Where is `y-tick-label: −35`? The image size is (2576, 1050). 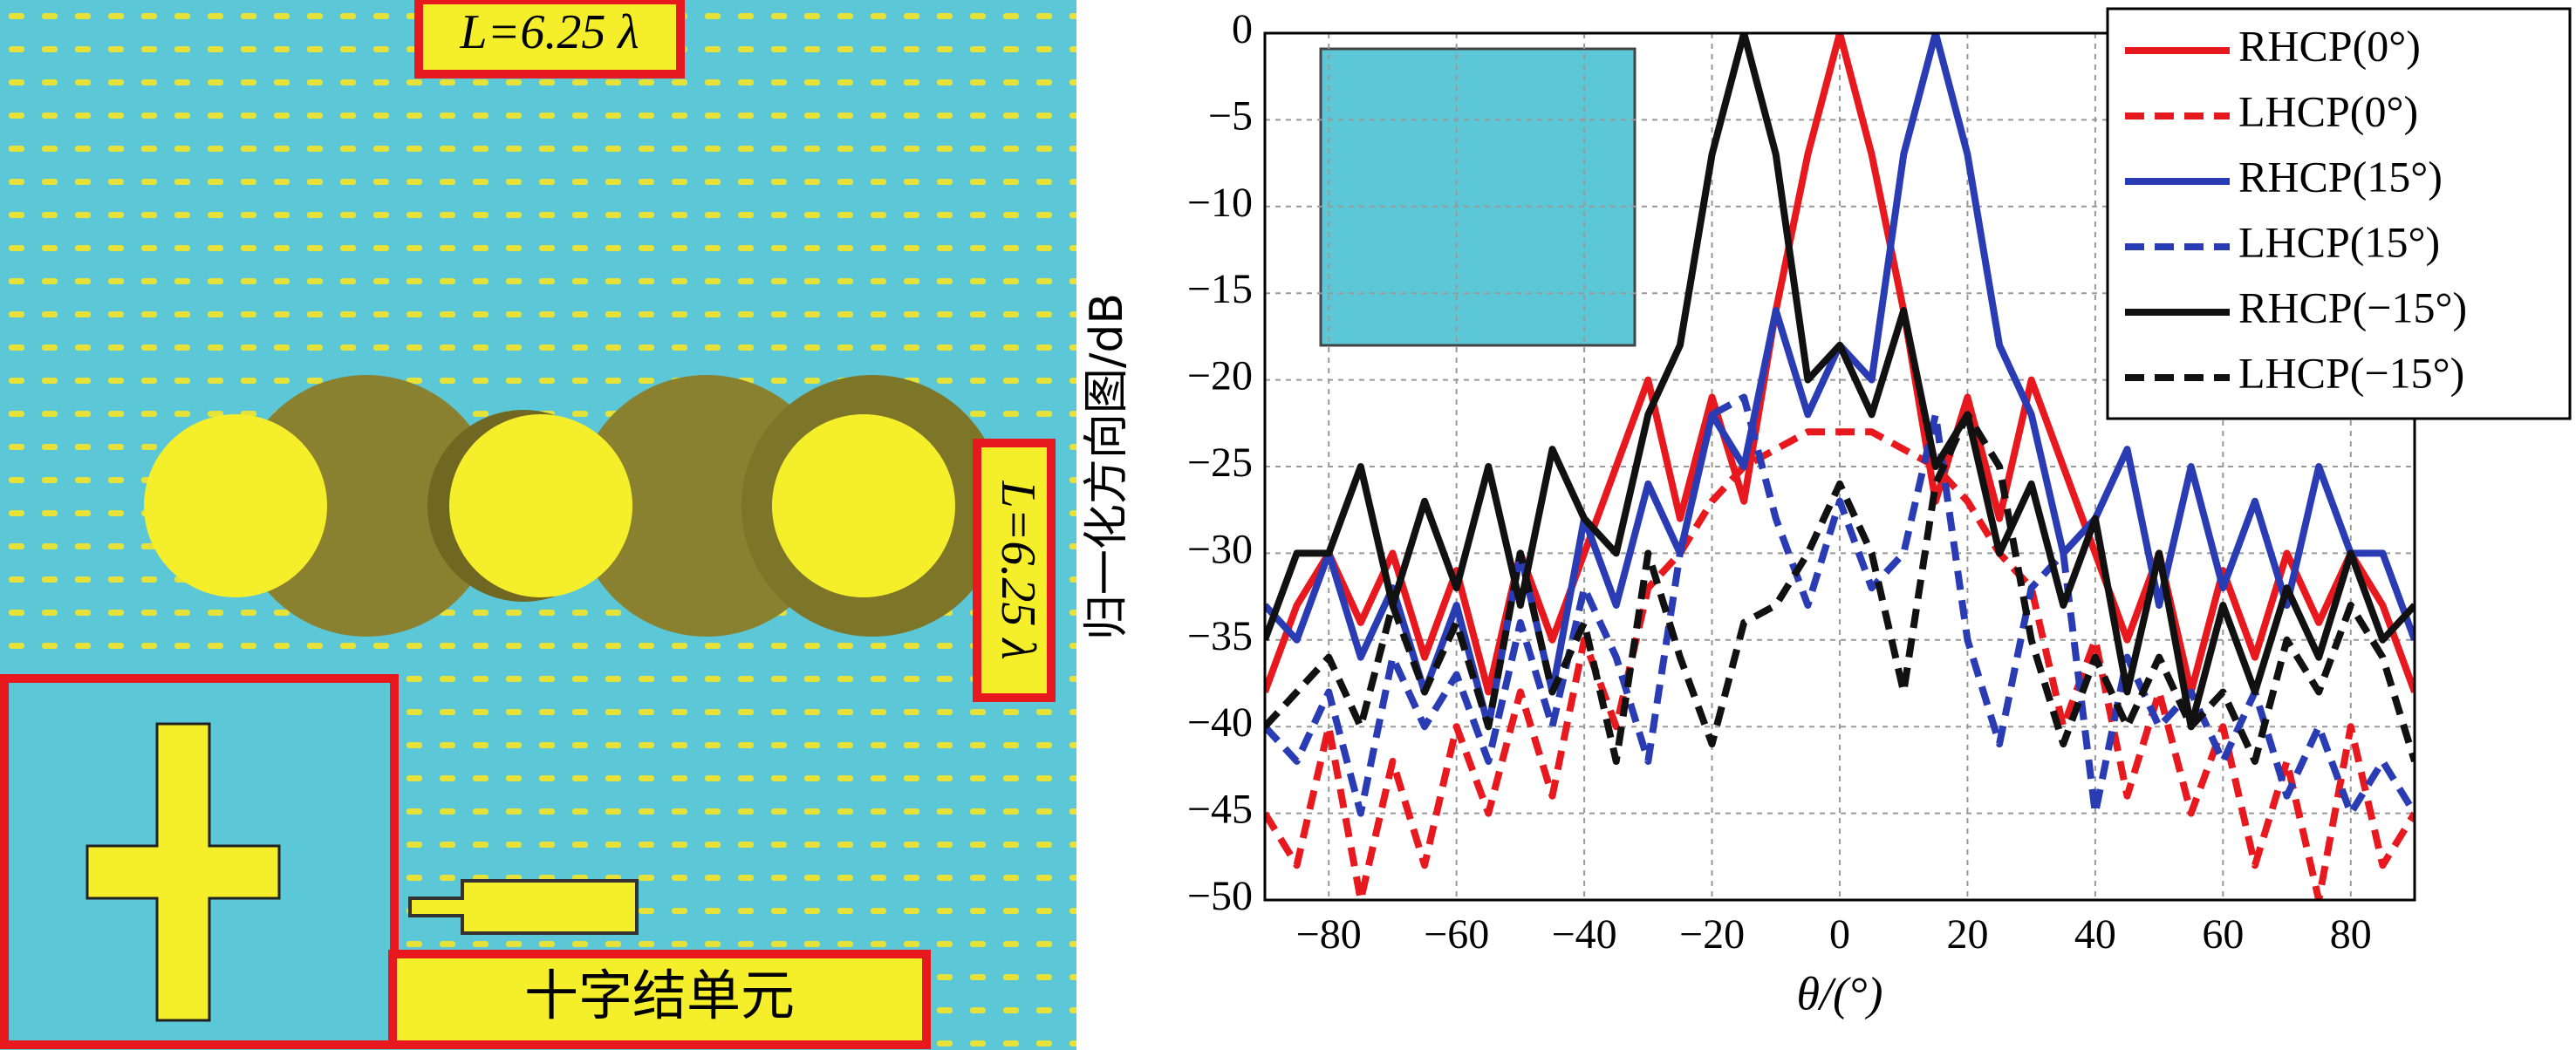
y-tick-label: −35 is located at coordinates (1220, 636).